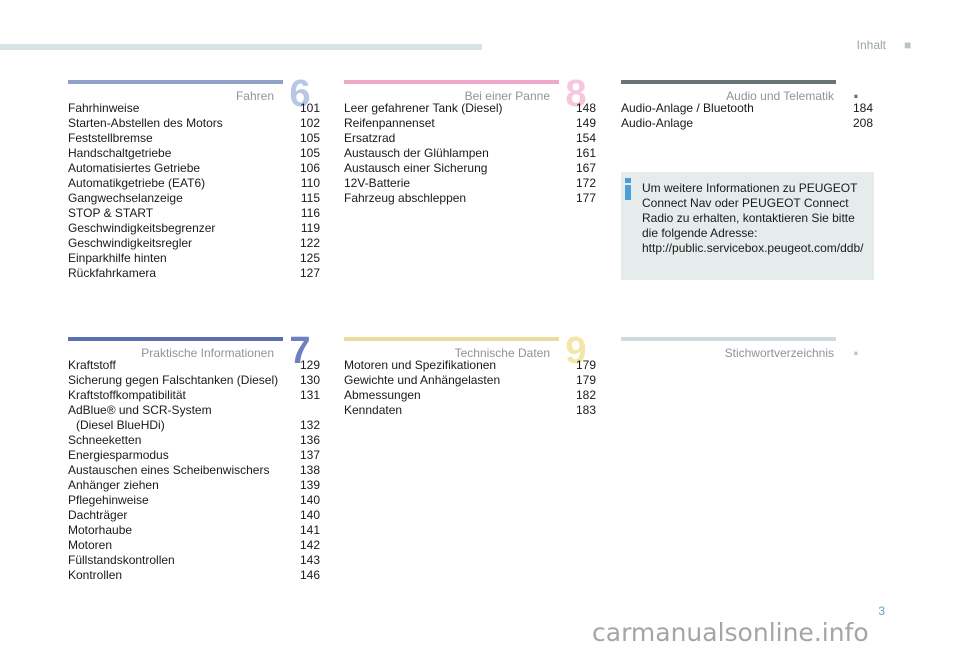 Image resolution: width=960 pixels, height=649 pixels. What do you see at coordinates (576, 94) in the screenshot?
I see `section-panne-number: 8` at bounding box center [576, 94].